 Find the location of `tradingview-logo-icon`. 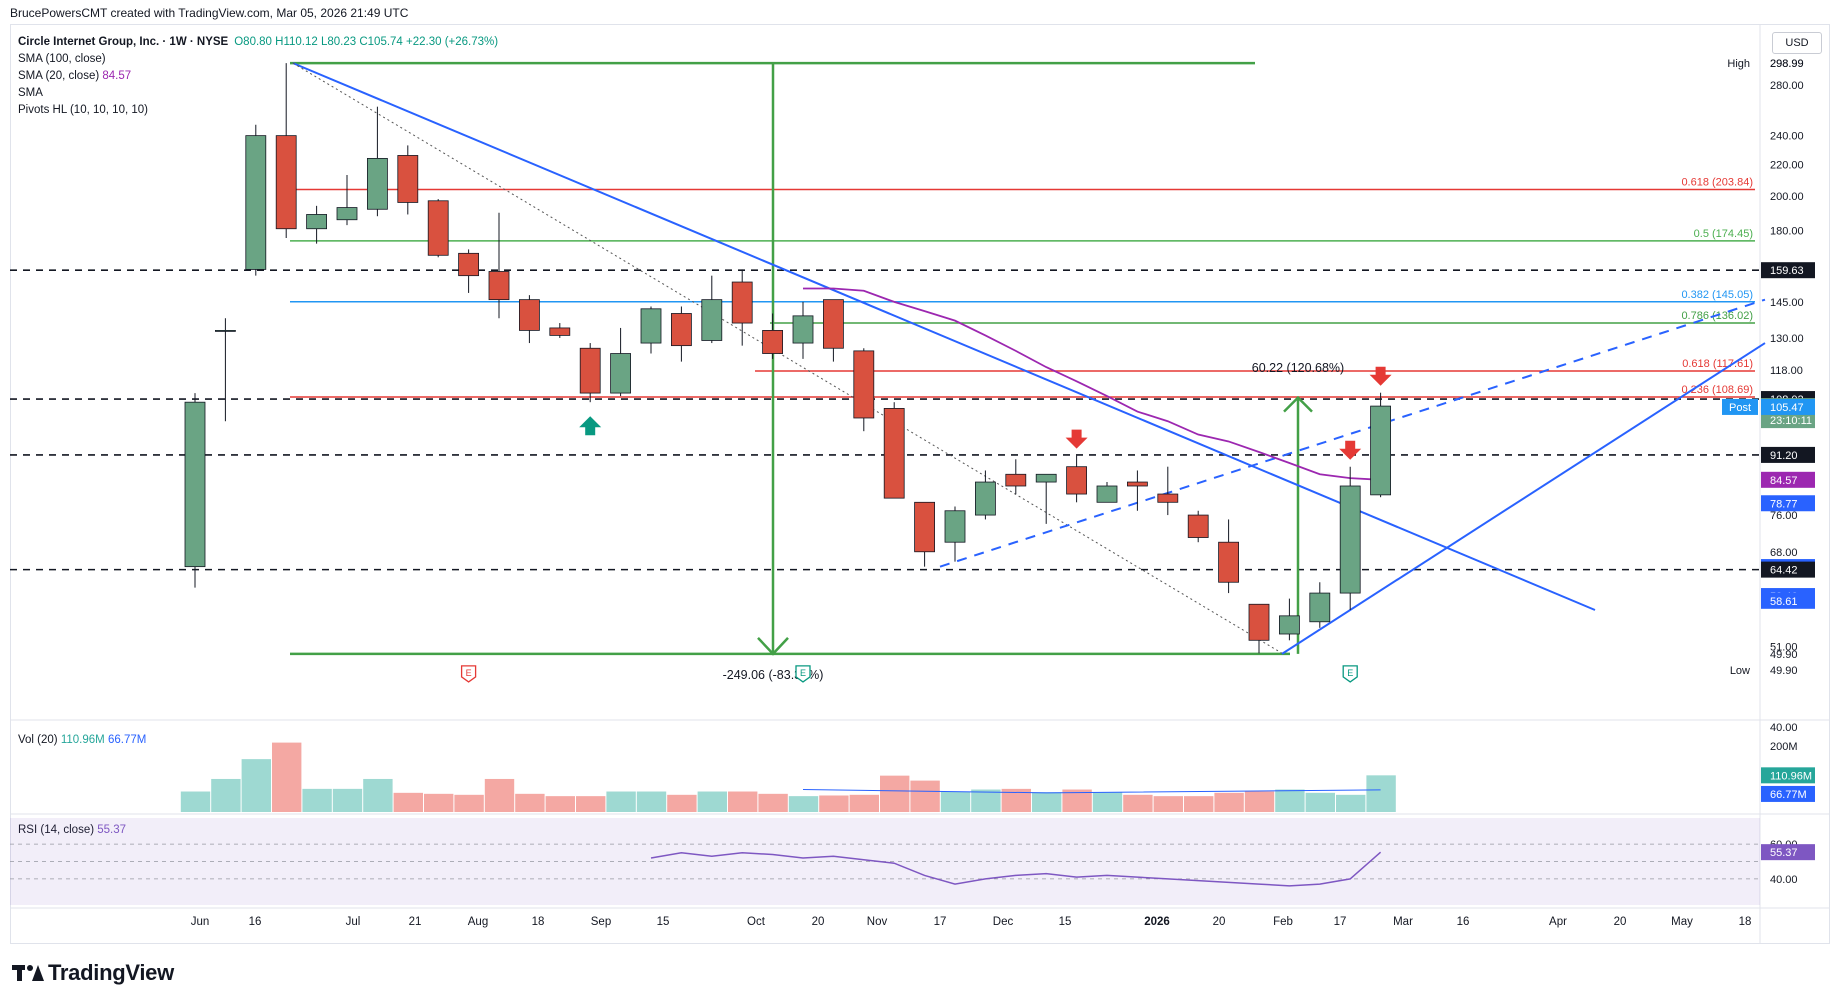

tradingview-logo-icon is located at coordinates (28, 973).